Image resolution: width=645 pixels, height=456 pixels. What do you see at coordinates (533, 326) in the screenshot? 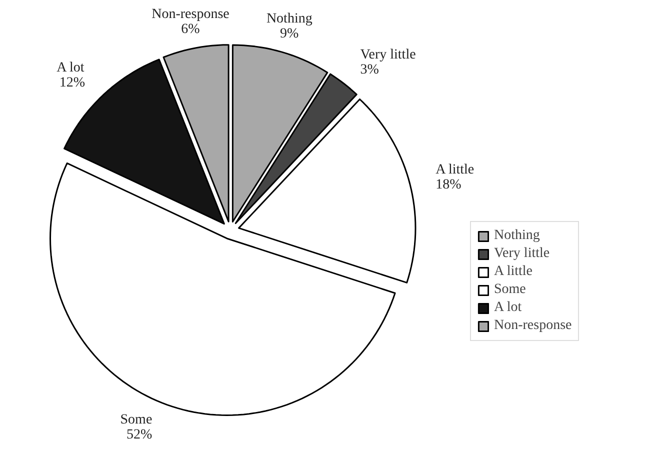
I see `legend-label: Non-response` at bounding box center [533, 326].